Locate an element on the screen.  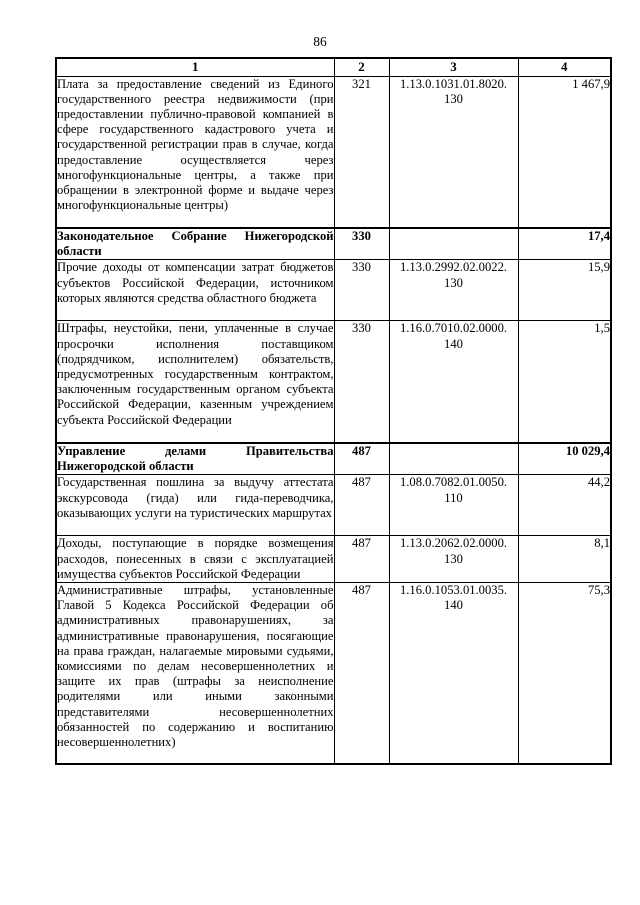
kbk-code-cell: 1.16.0.7010.02.0000. 140 is located at coordinates (453, 382).